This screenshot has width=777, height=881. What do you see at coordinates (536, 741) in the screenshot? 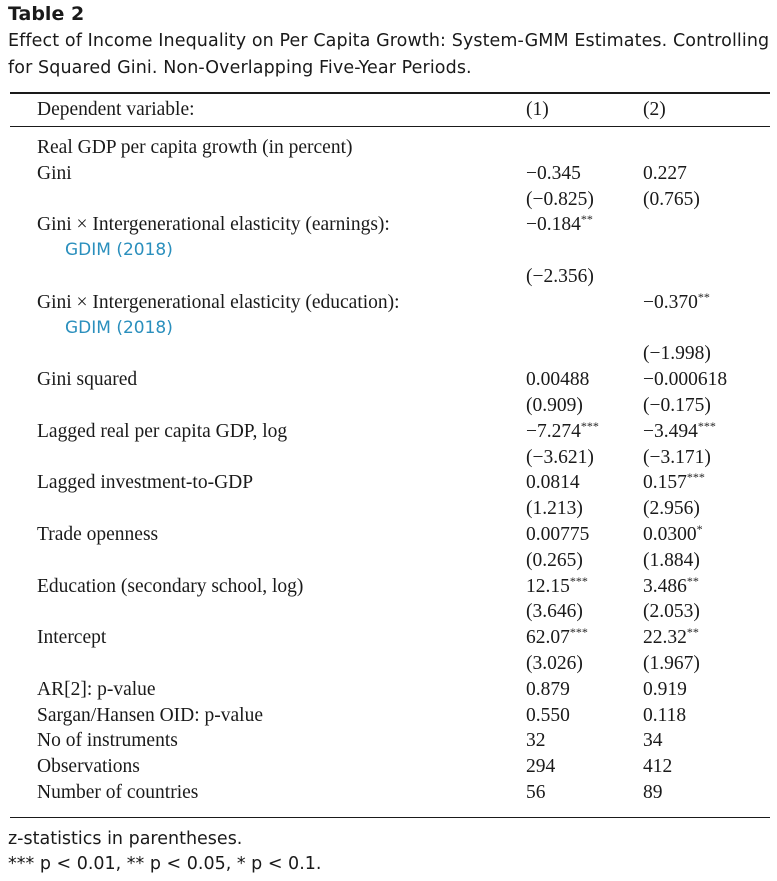
I see `cell-value: 32` at bounding box center [536, 741].